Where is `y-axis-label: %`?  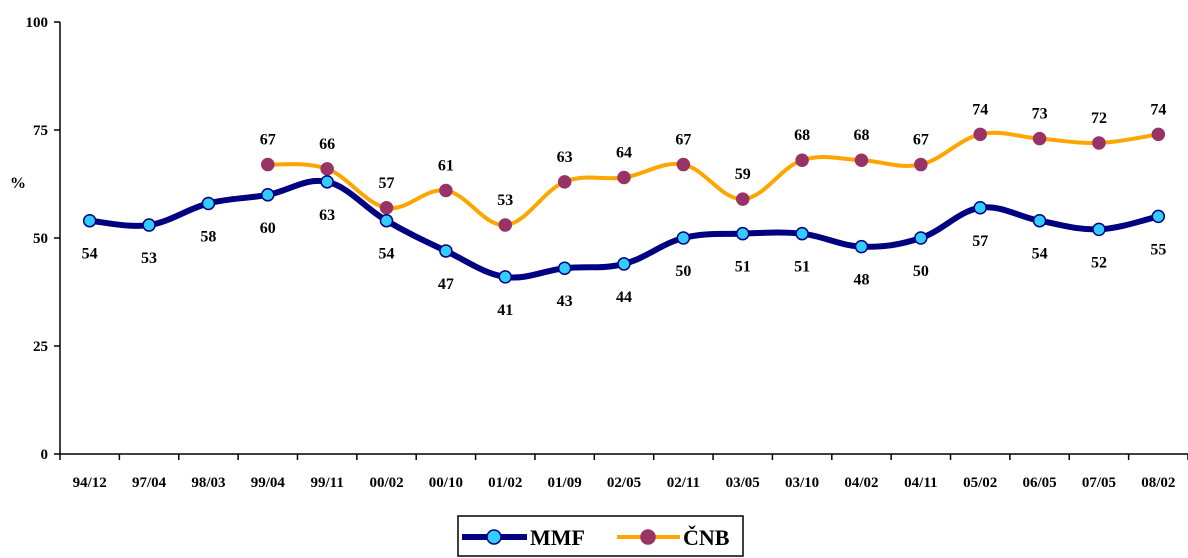 y-axis-label: % is located at coordinates (18, 183).